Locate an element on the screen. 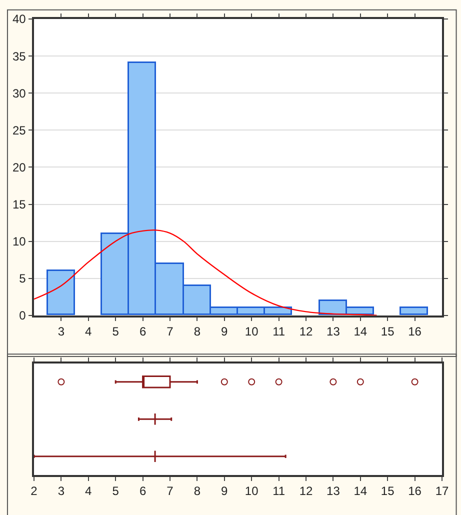 The height and width of the screenshot is (515, 461). y-tick-label: 15 is located at coordinates (19, 204).